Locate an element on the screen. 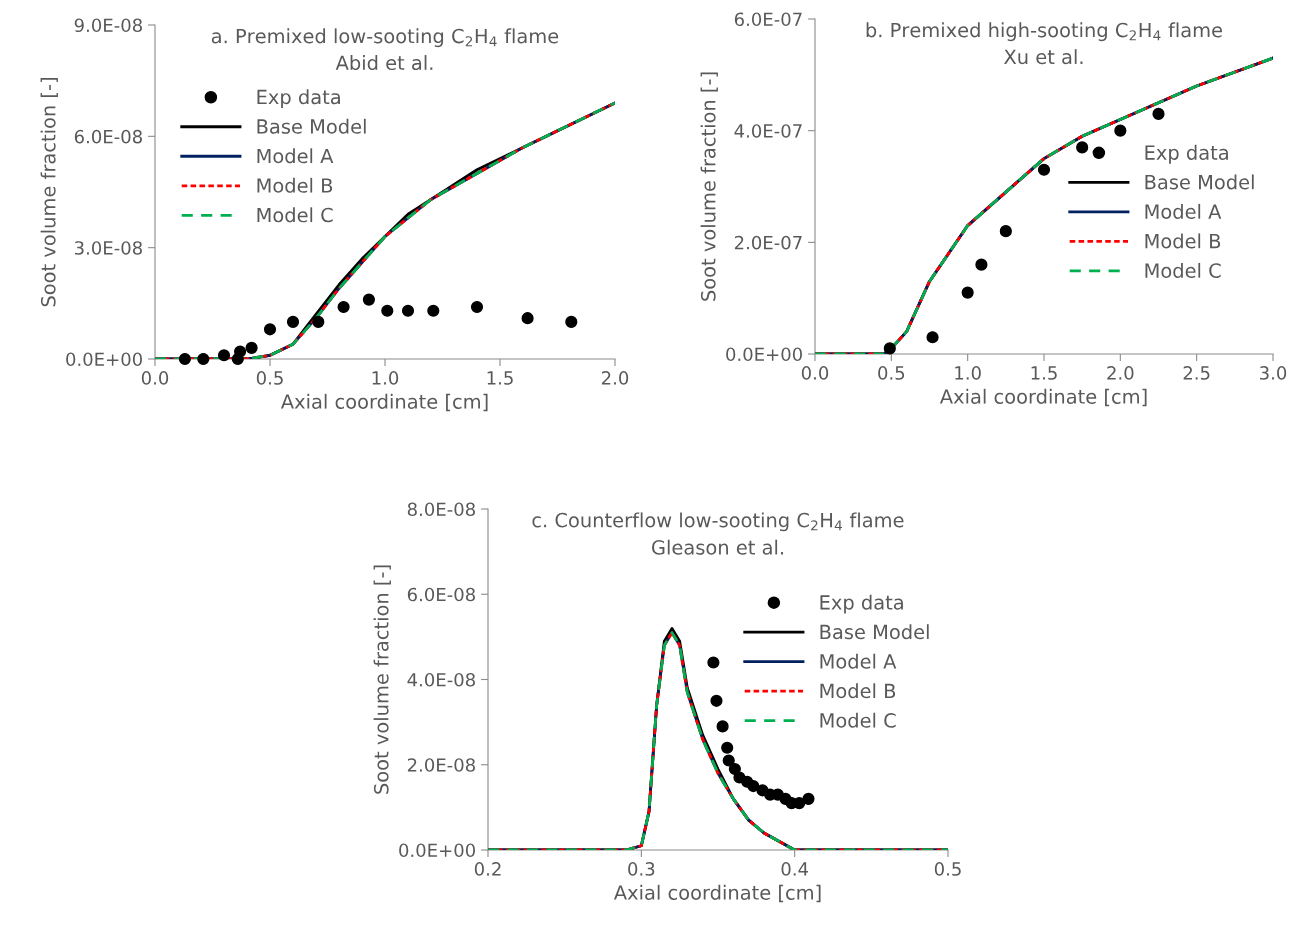 This screenshot has height=942, width=1312. x-tick-label: 0.4 is located at coordinates (795, 869).